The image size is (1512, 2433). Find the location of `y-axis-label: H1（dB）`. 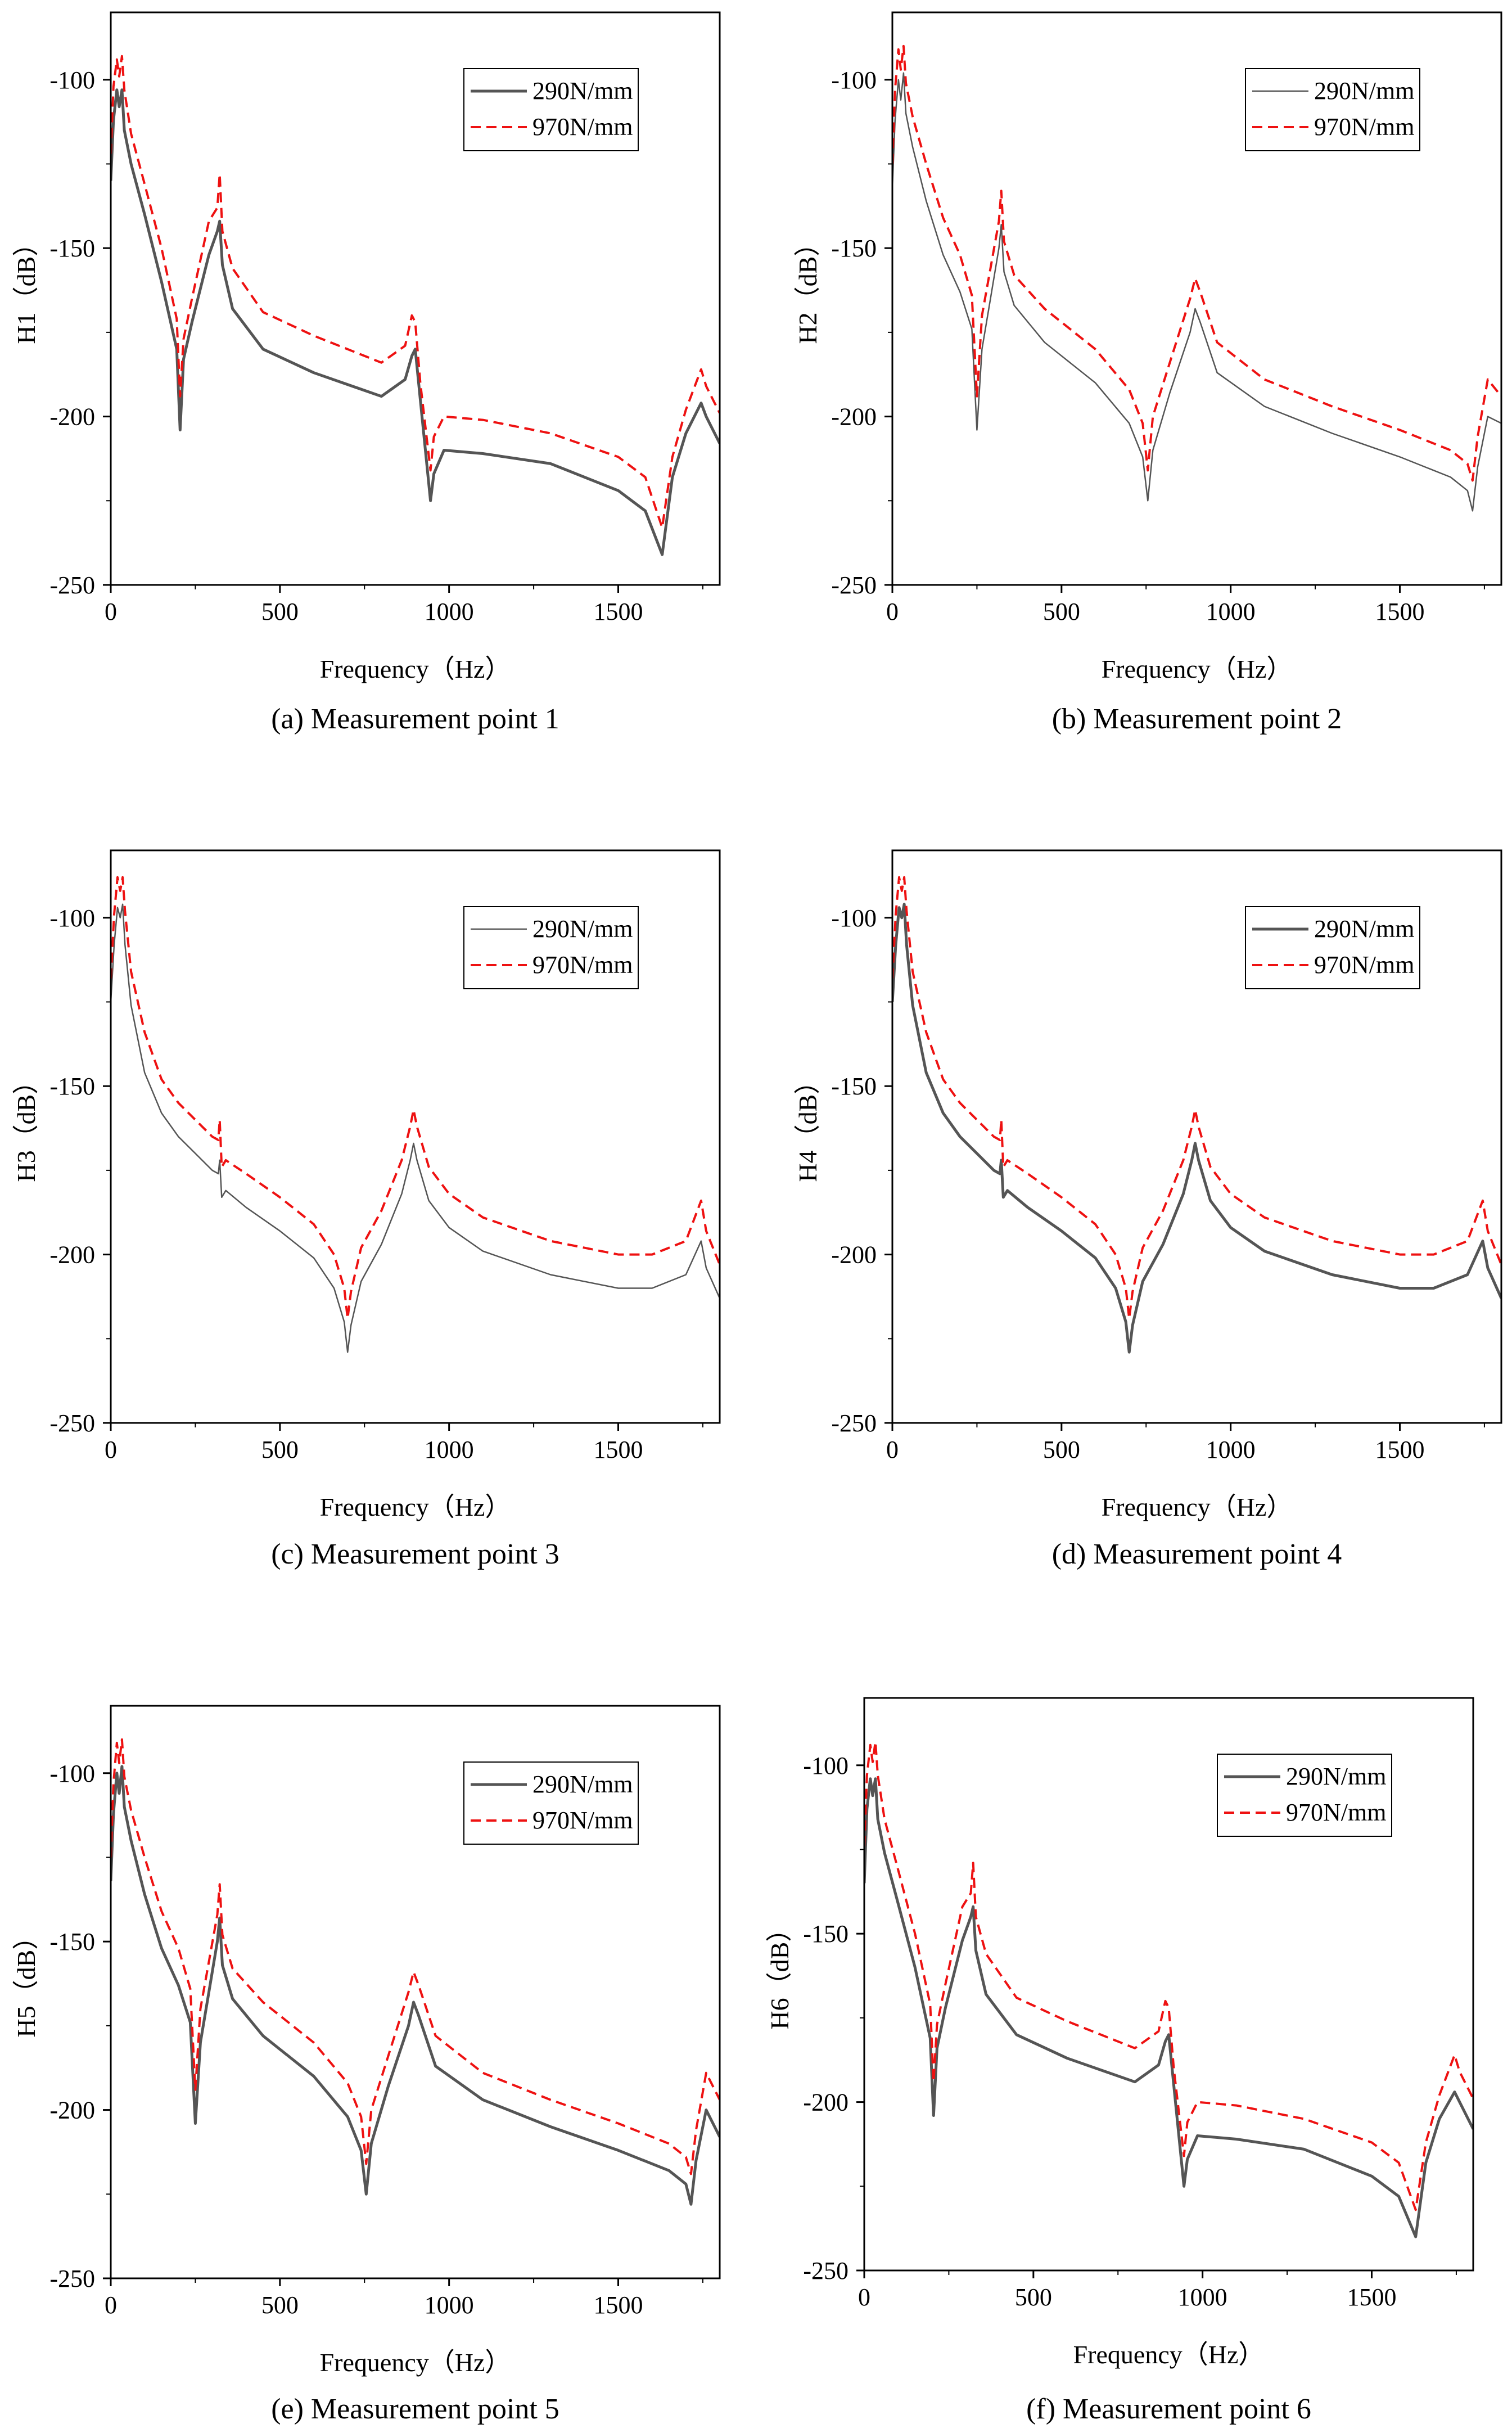

y-axis-label: H1（dB） is located at coordinates (26, 287).